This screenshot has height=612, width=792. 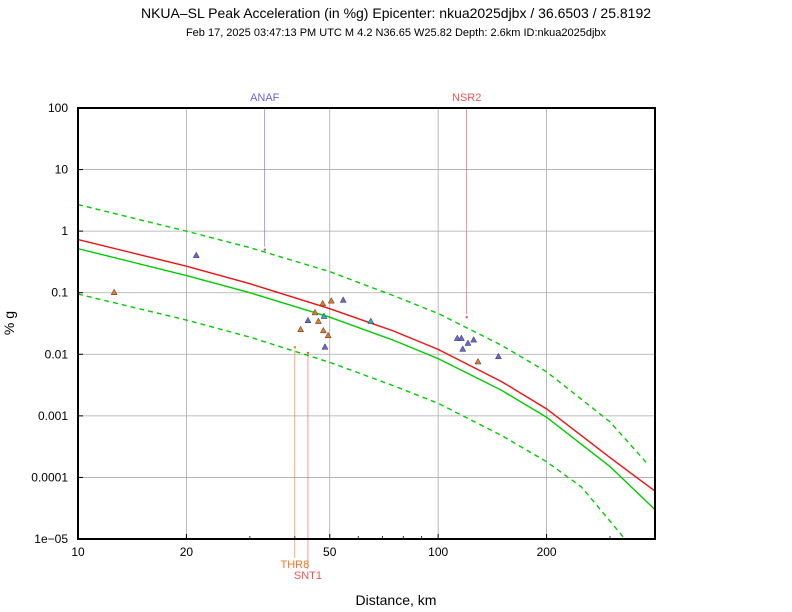 I want to click on y-tick-label: 1, so click(x=64, y=231).